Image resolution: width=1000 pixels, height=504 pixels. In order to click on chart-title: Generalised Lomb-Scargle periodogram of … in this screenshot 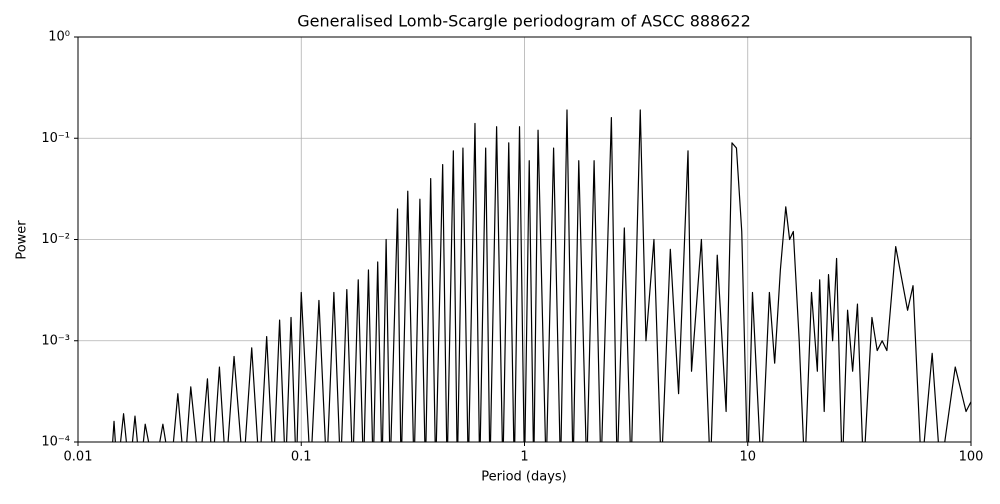, I will do `click(524, 21)`.